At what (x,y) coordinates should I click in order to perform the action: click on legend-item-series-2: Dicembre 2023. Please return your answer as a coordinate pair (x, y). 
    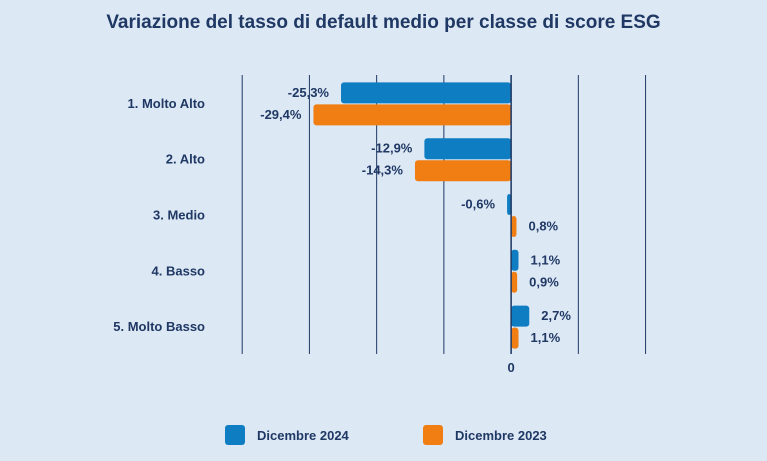
    Looking at the image, I should click on (485, 435).